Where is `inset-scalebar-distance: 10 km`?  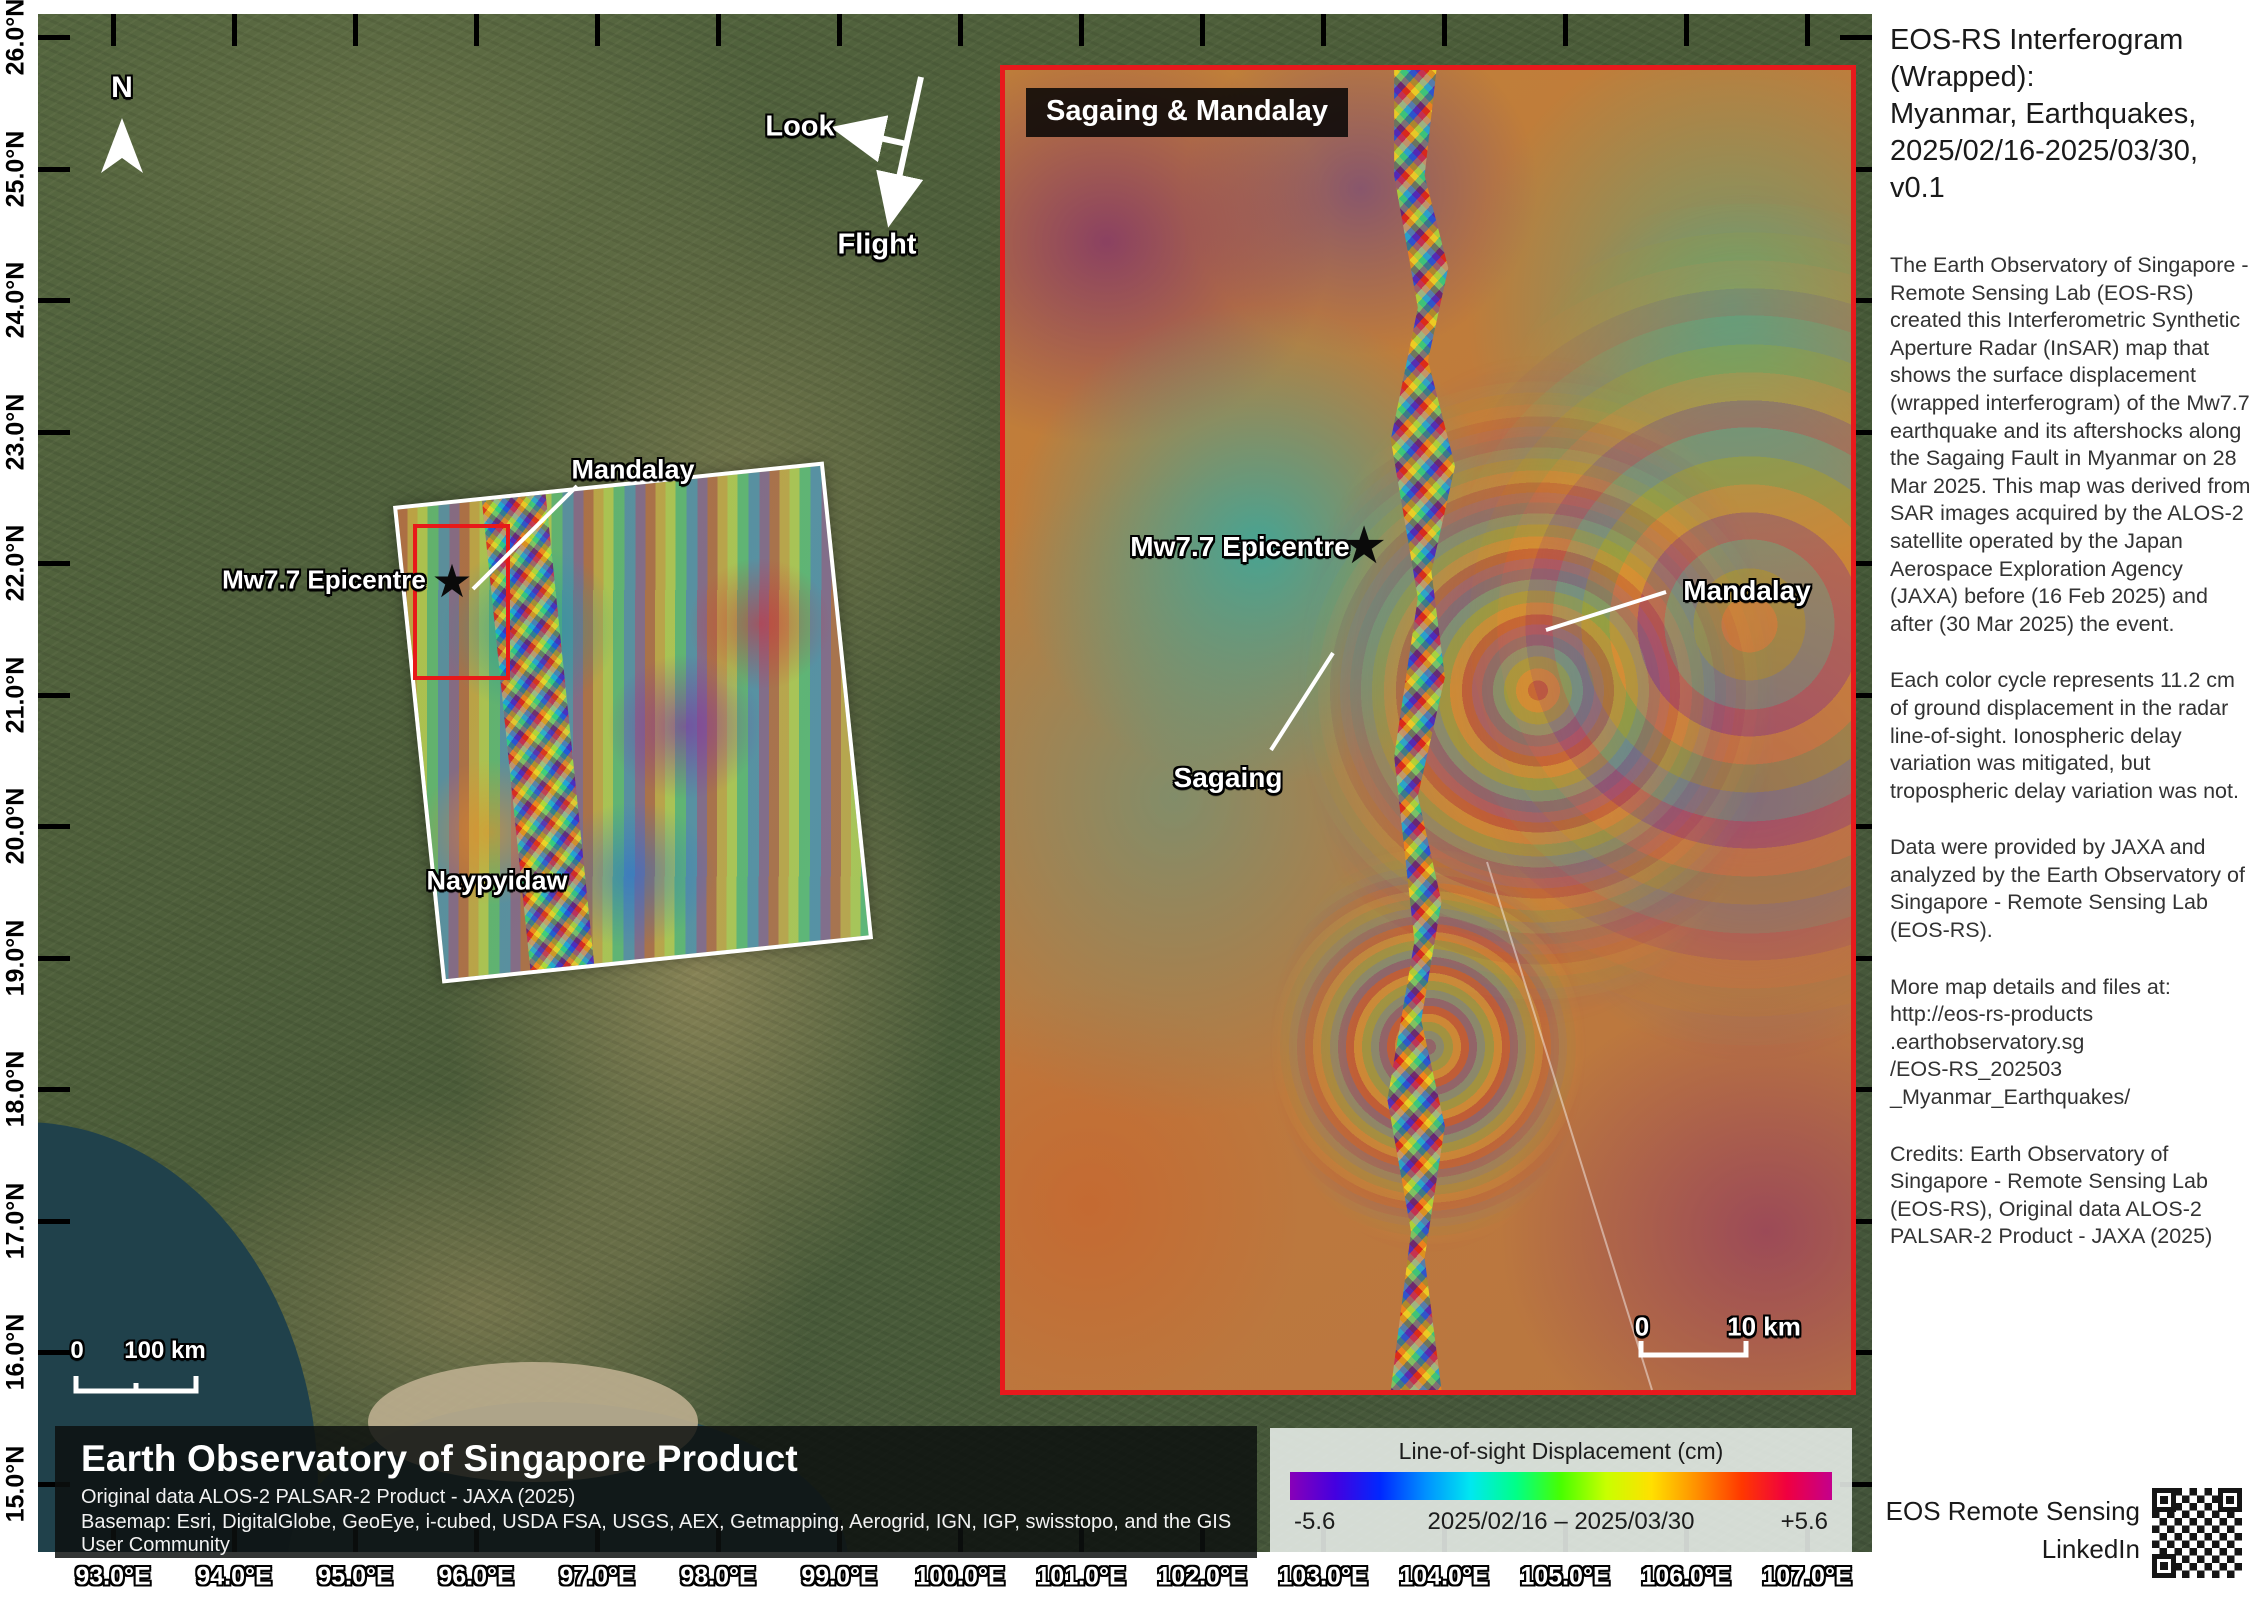
inset-scalebar-distance: 10 km is located at coordinates (1764, 1326).